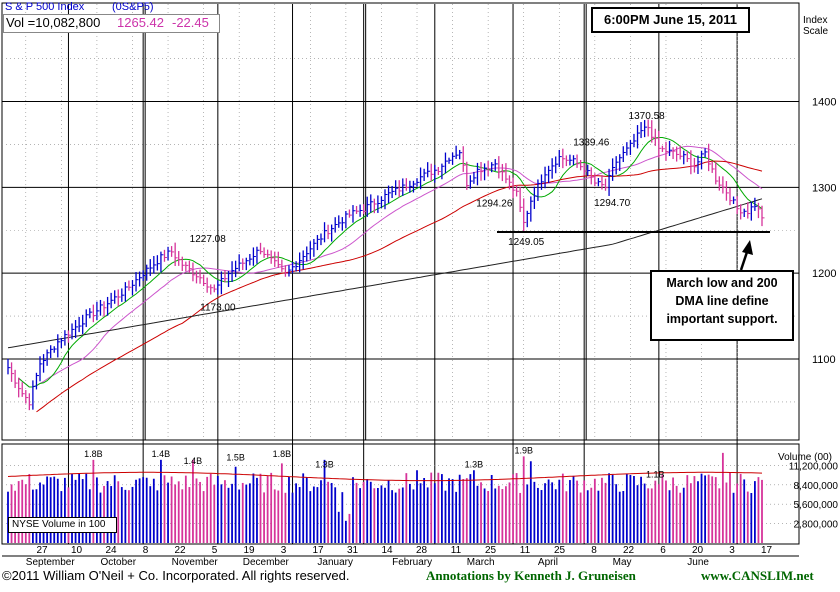  Describe the element at coordinates (722, 319) in the screenshot. I see `annotation-line-3: important support.` at that location.